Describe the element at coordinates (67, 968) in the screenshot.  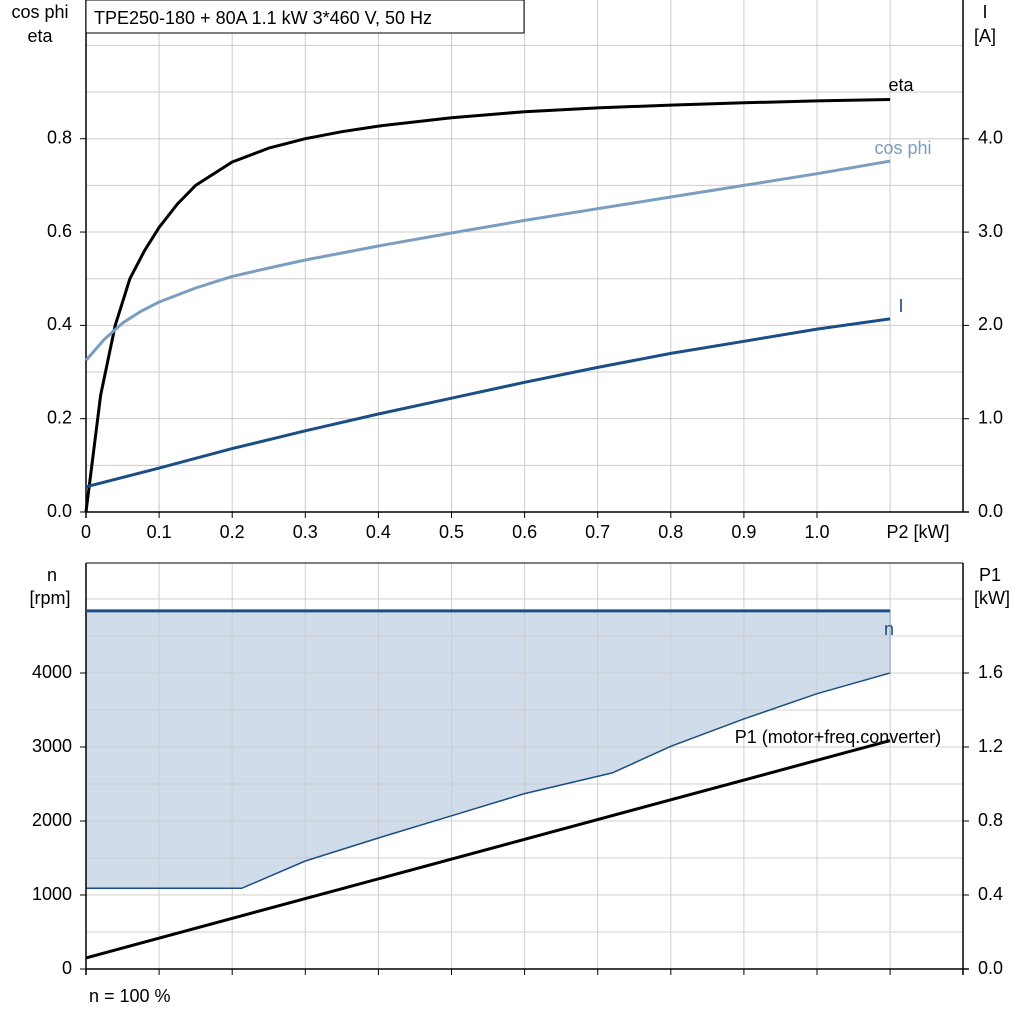
I see `bottom-y-left-tick-label: 0` at that location.